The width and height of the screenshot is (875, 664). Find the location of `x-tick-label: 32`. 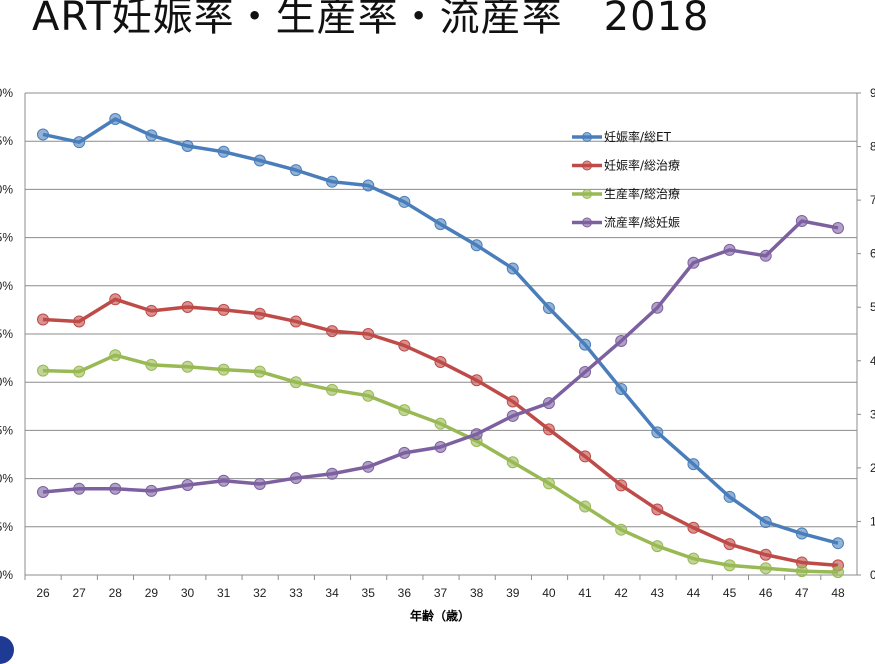

x-tick-label: 32 is located at coordinates (260, 593).